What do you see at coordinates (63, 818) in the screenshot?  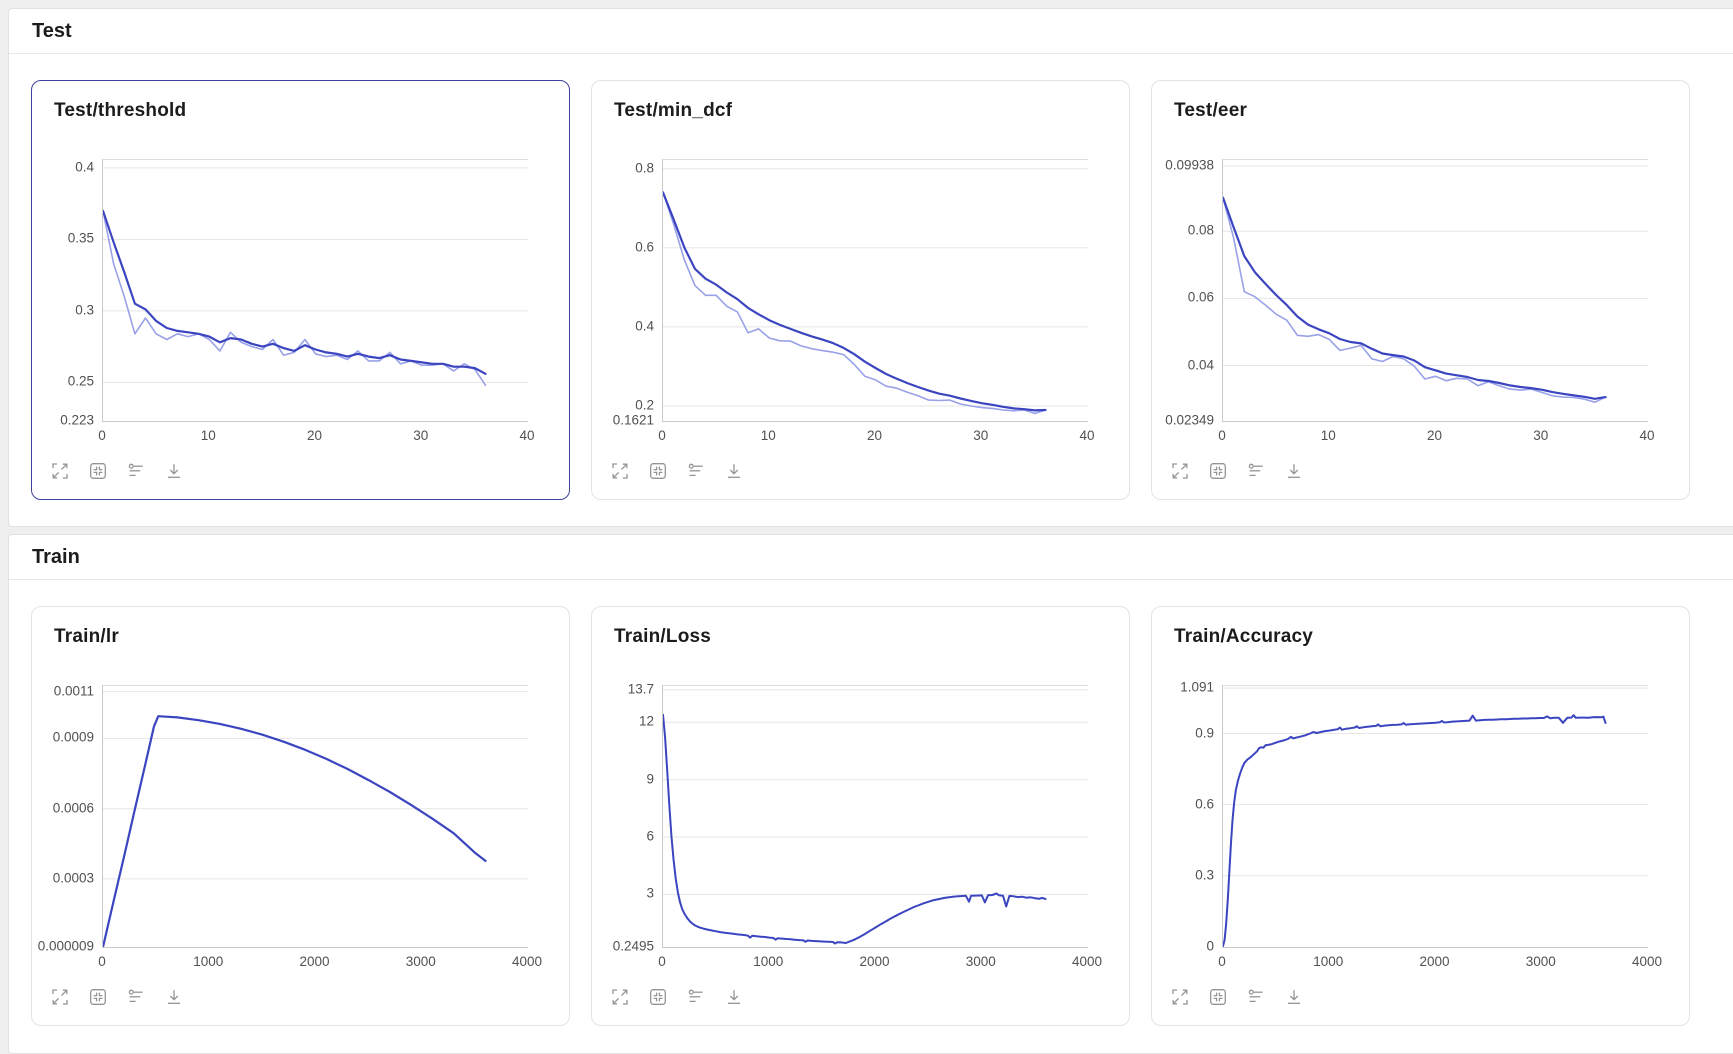 I see `y-axis-ticks: 0.000009 0.0003 0.0006 0.0009 0.0011` at bounding box center [63, 818].